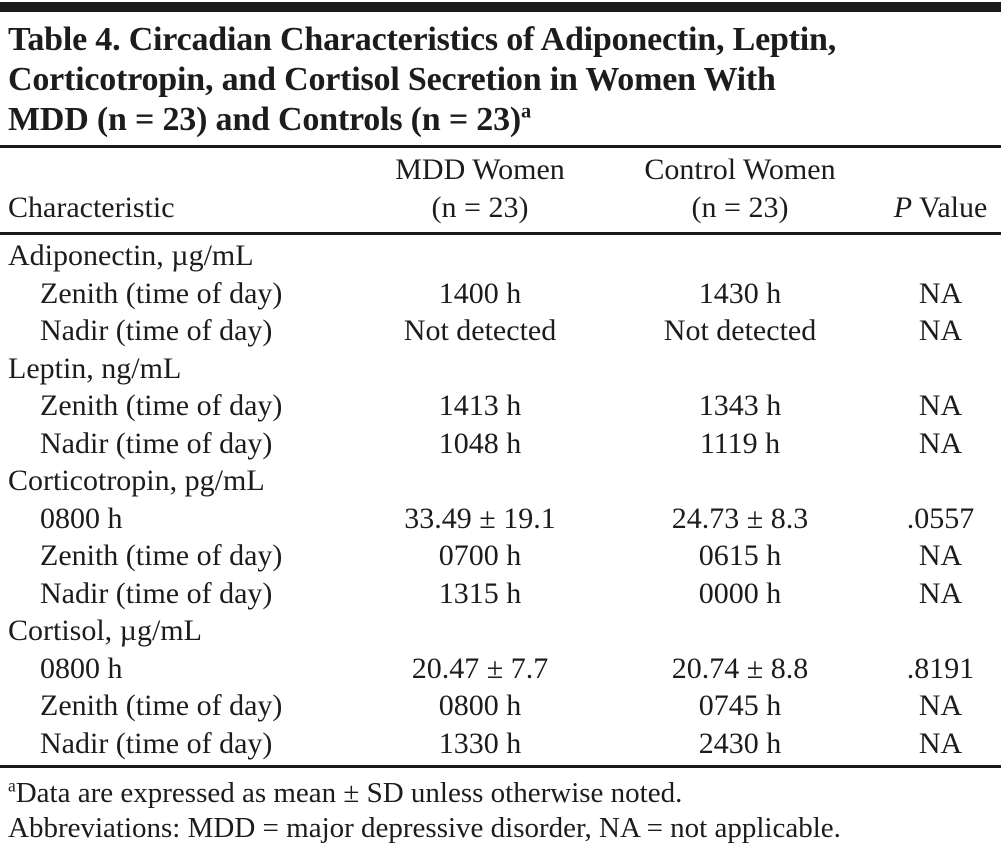  What do you see at coordinates (740, 593) in the screenshot?
I see `cell-control: 0000 h` at bounding box center [740, 593].